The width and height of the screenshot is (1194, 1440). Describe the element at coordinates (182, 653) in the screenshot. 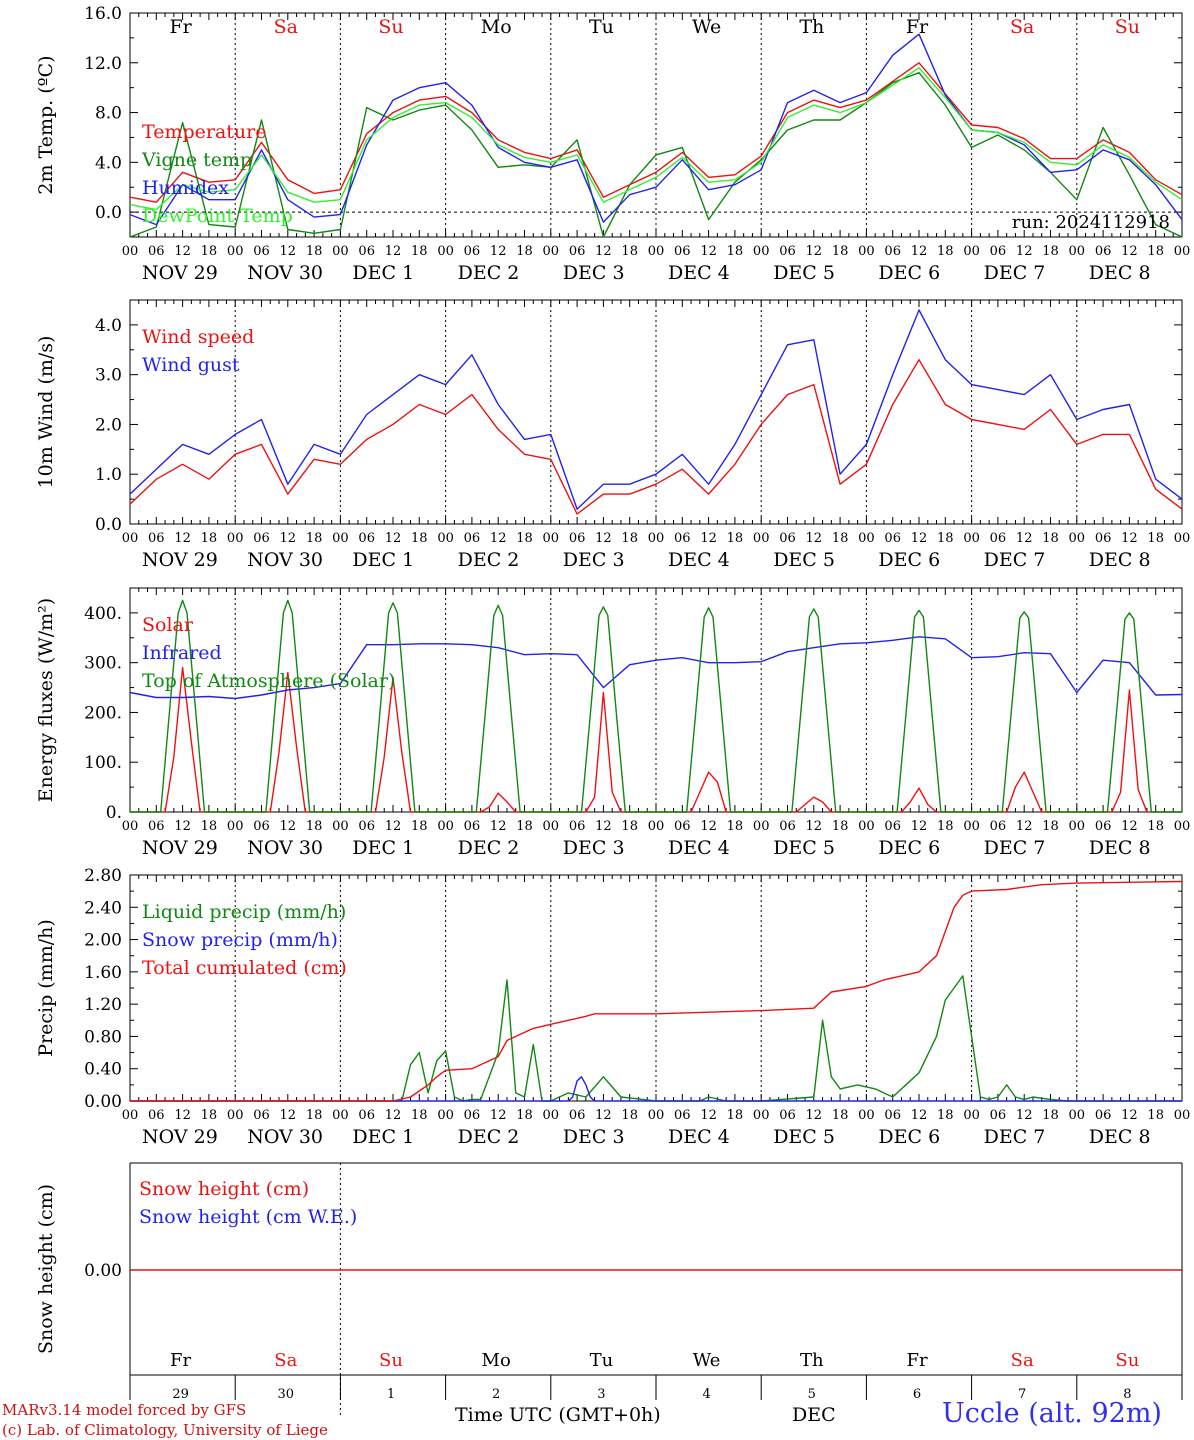

I see `legend-entry: Infrared` at that location.